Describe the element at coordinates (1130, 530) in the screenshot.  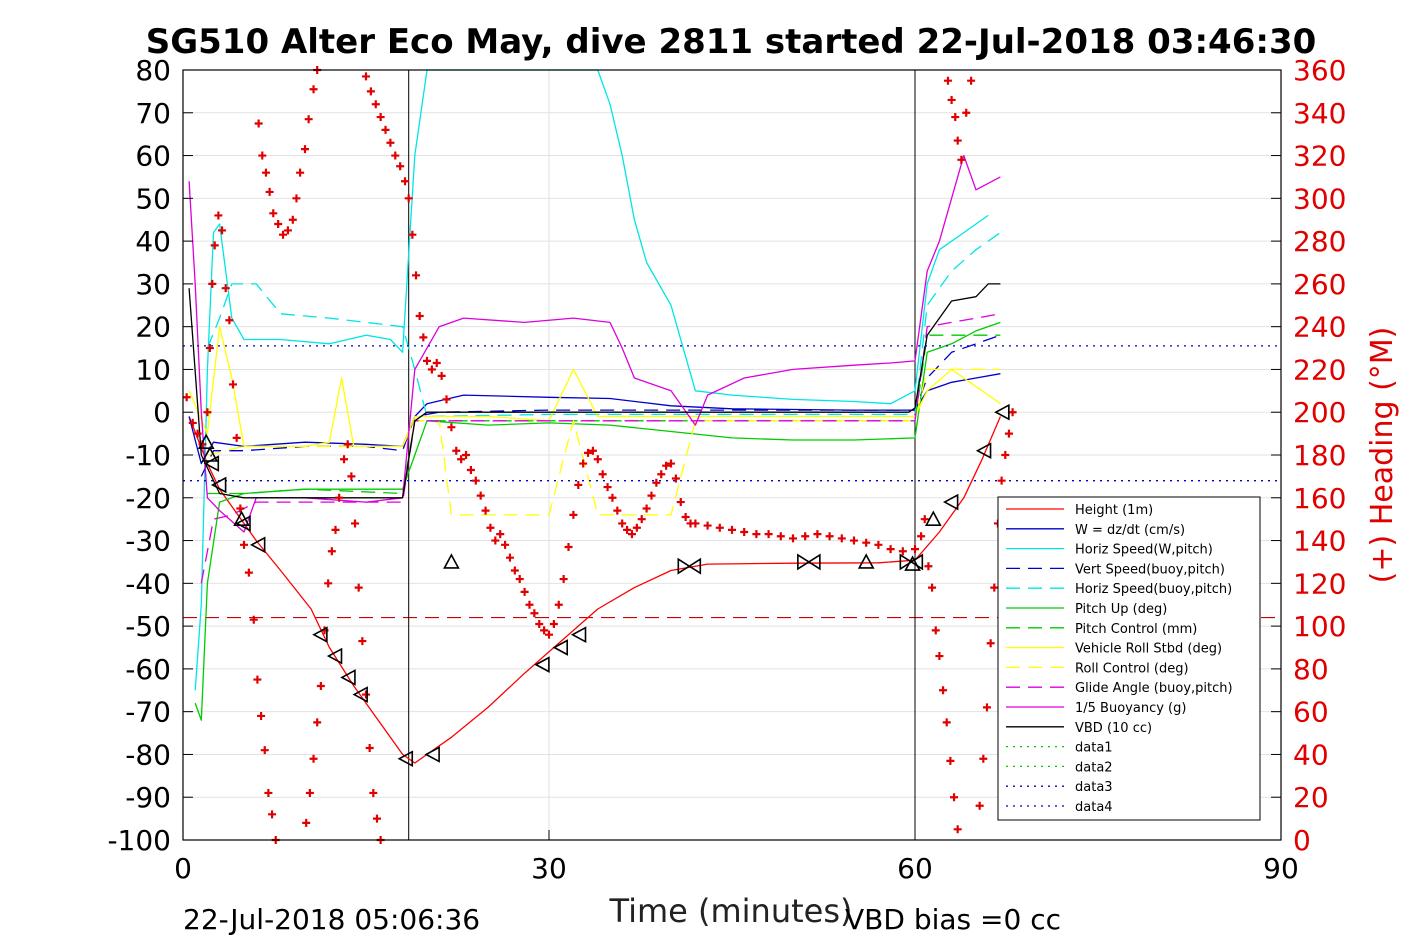
I see `legend-label: W = dz/dt (cm/s)` at that location.